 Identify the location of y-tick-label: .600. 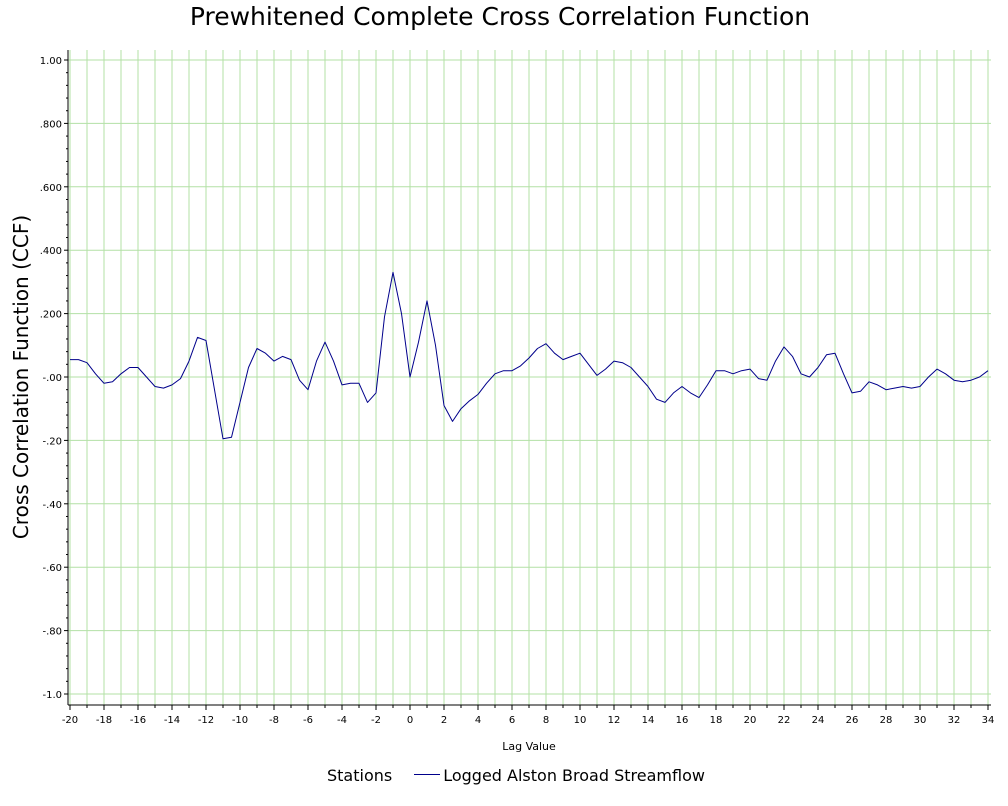
(51, 188).